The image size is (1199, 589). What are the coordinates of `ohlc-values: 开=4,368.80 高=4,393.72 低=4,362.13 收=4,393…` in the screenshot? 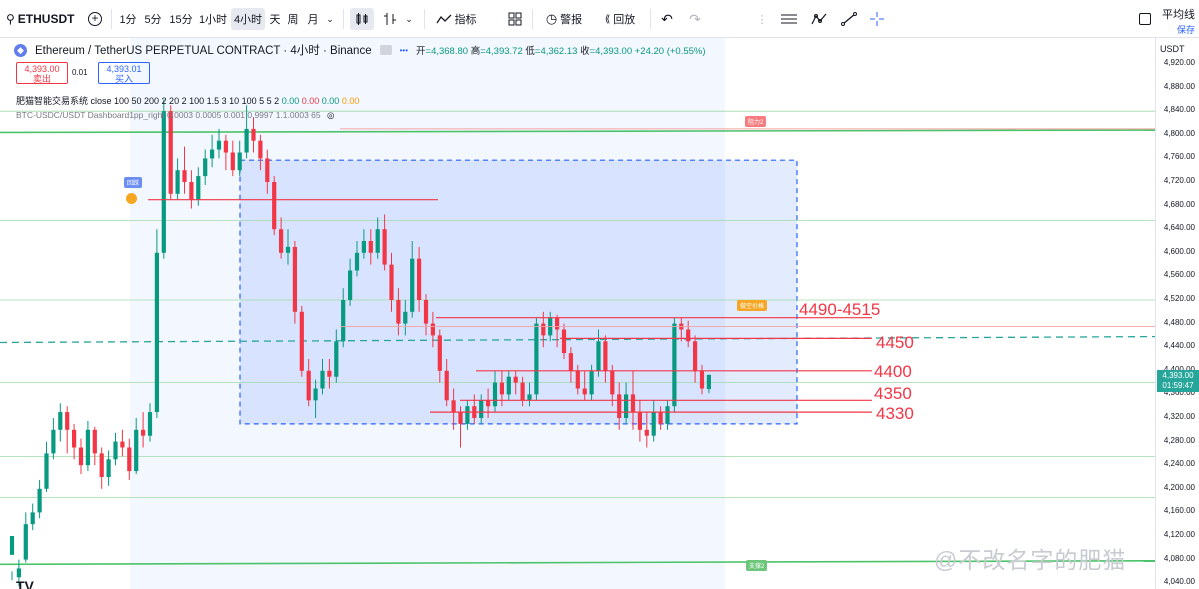 It's located at (561, 50).